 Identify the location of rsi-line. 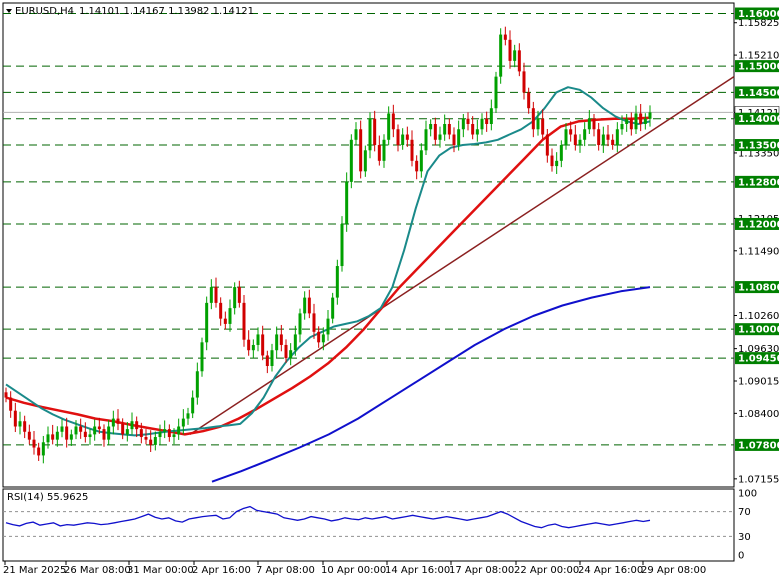
(328, 517).